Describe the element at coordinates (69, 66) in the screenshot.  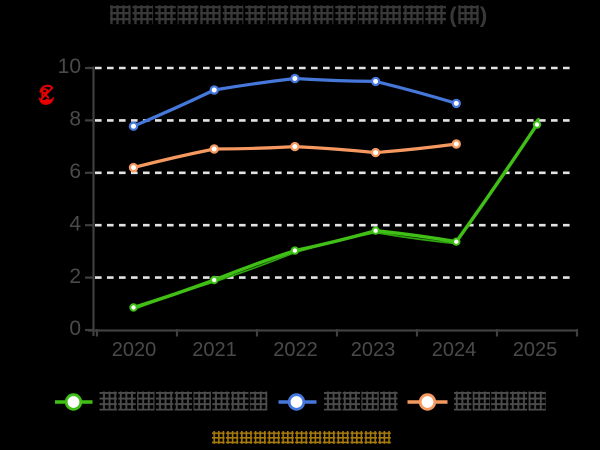
I see `svg-text: 10` at that location.